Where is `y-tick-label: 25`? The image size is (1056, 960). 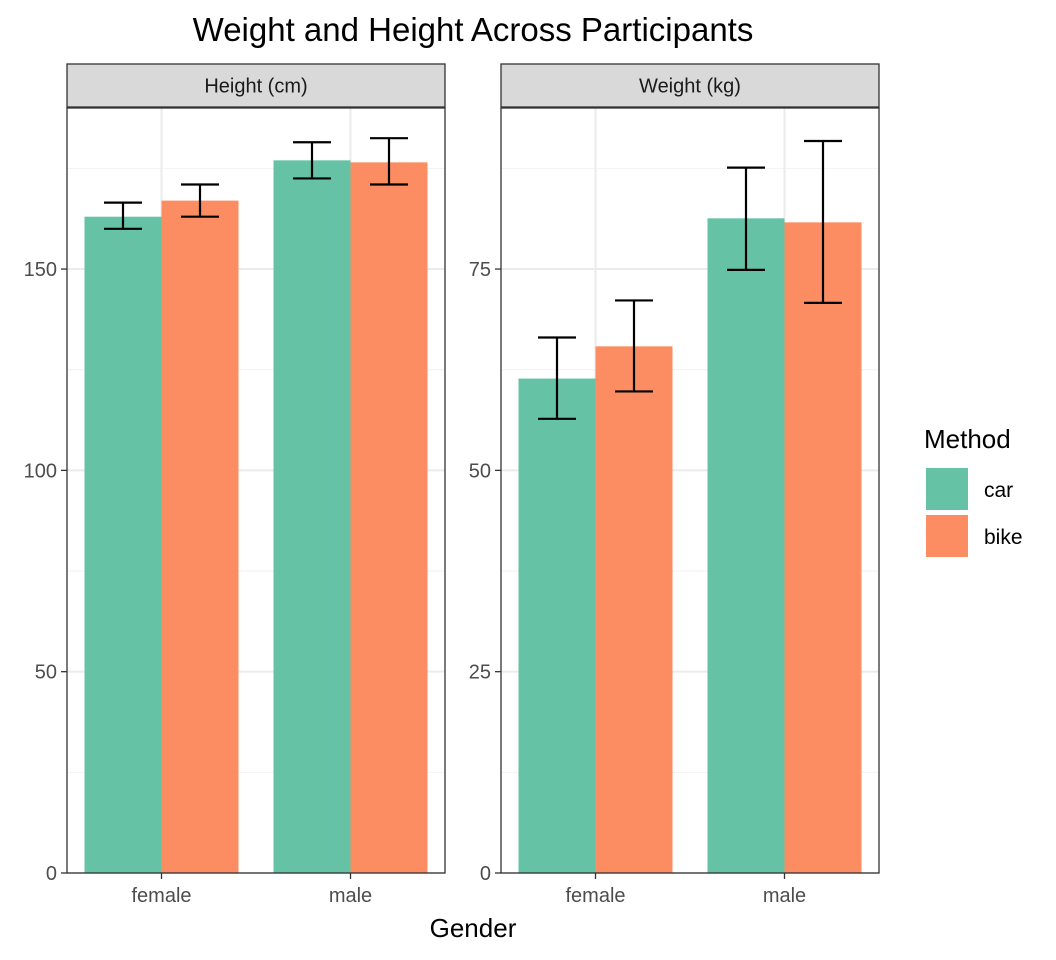 y-tick-label: 25 is located at coordinates (480, 673).